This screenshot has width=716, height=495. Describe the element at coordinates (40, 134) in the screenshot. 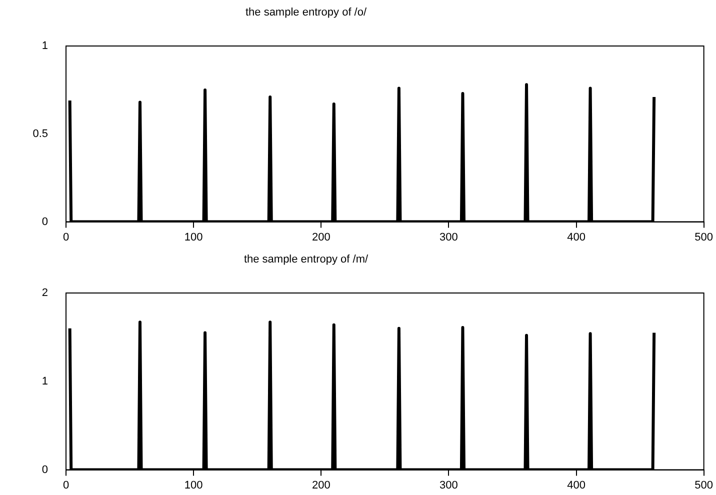

I see `y-tick-label: 0.5` at that location.